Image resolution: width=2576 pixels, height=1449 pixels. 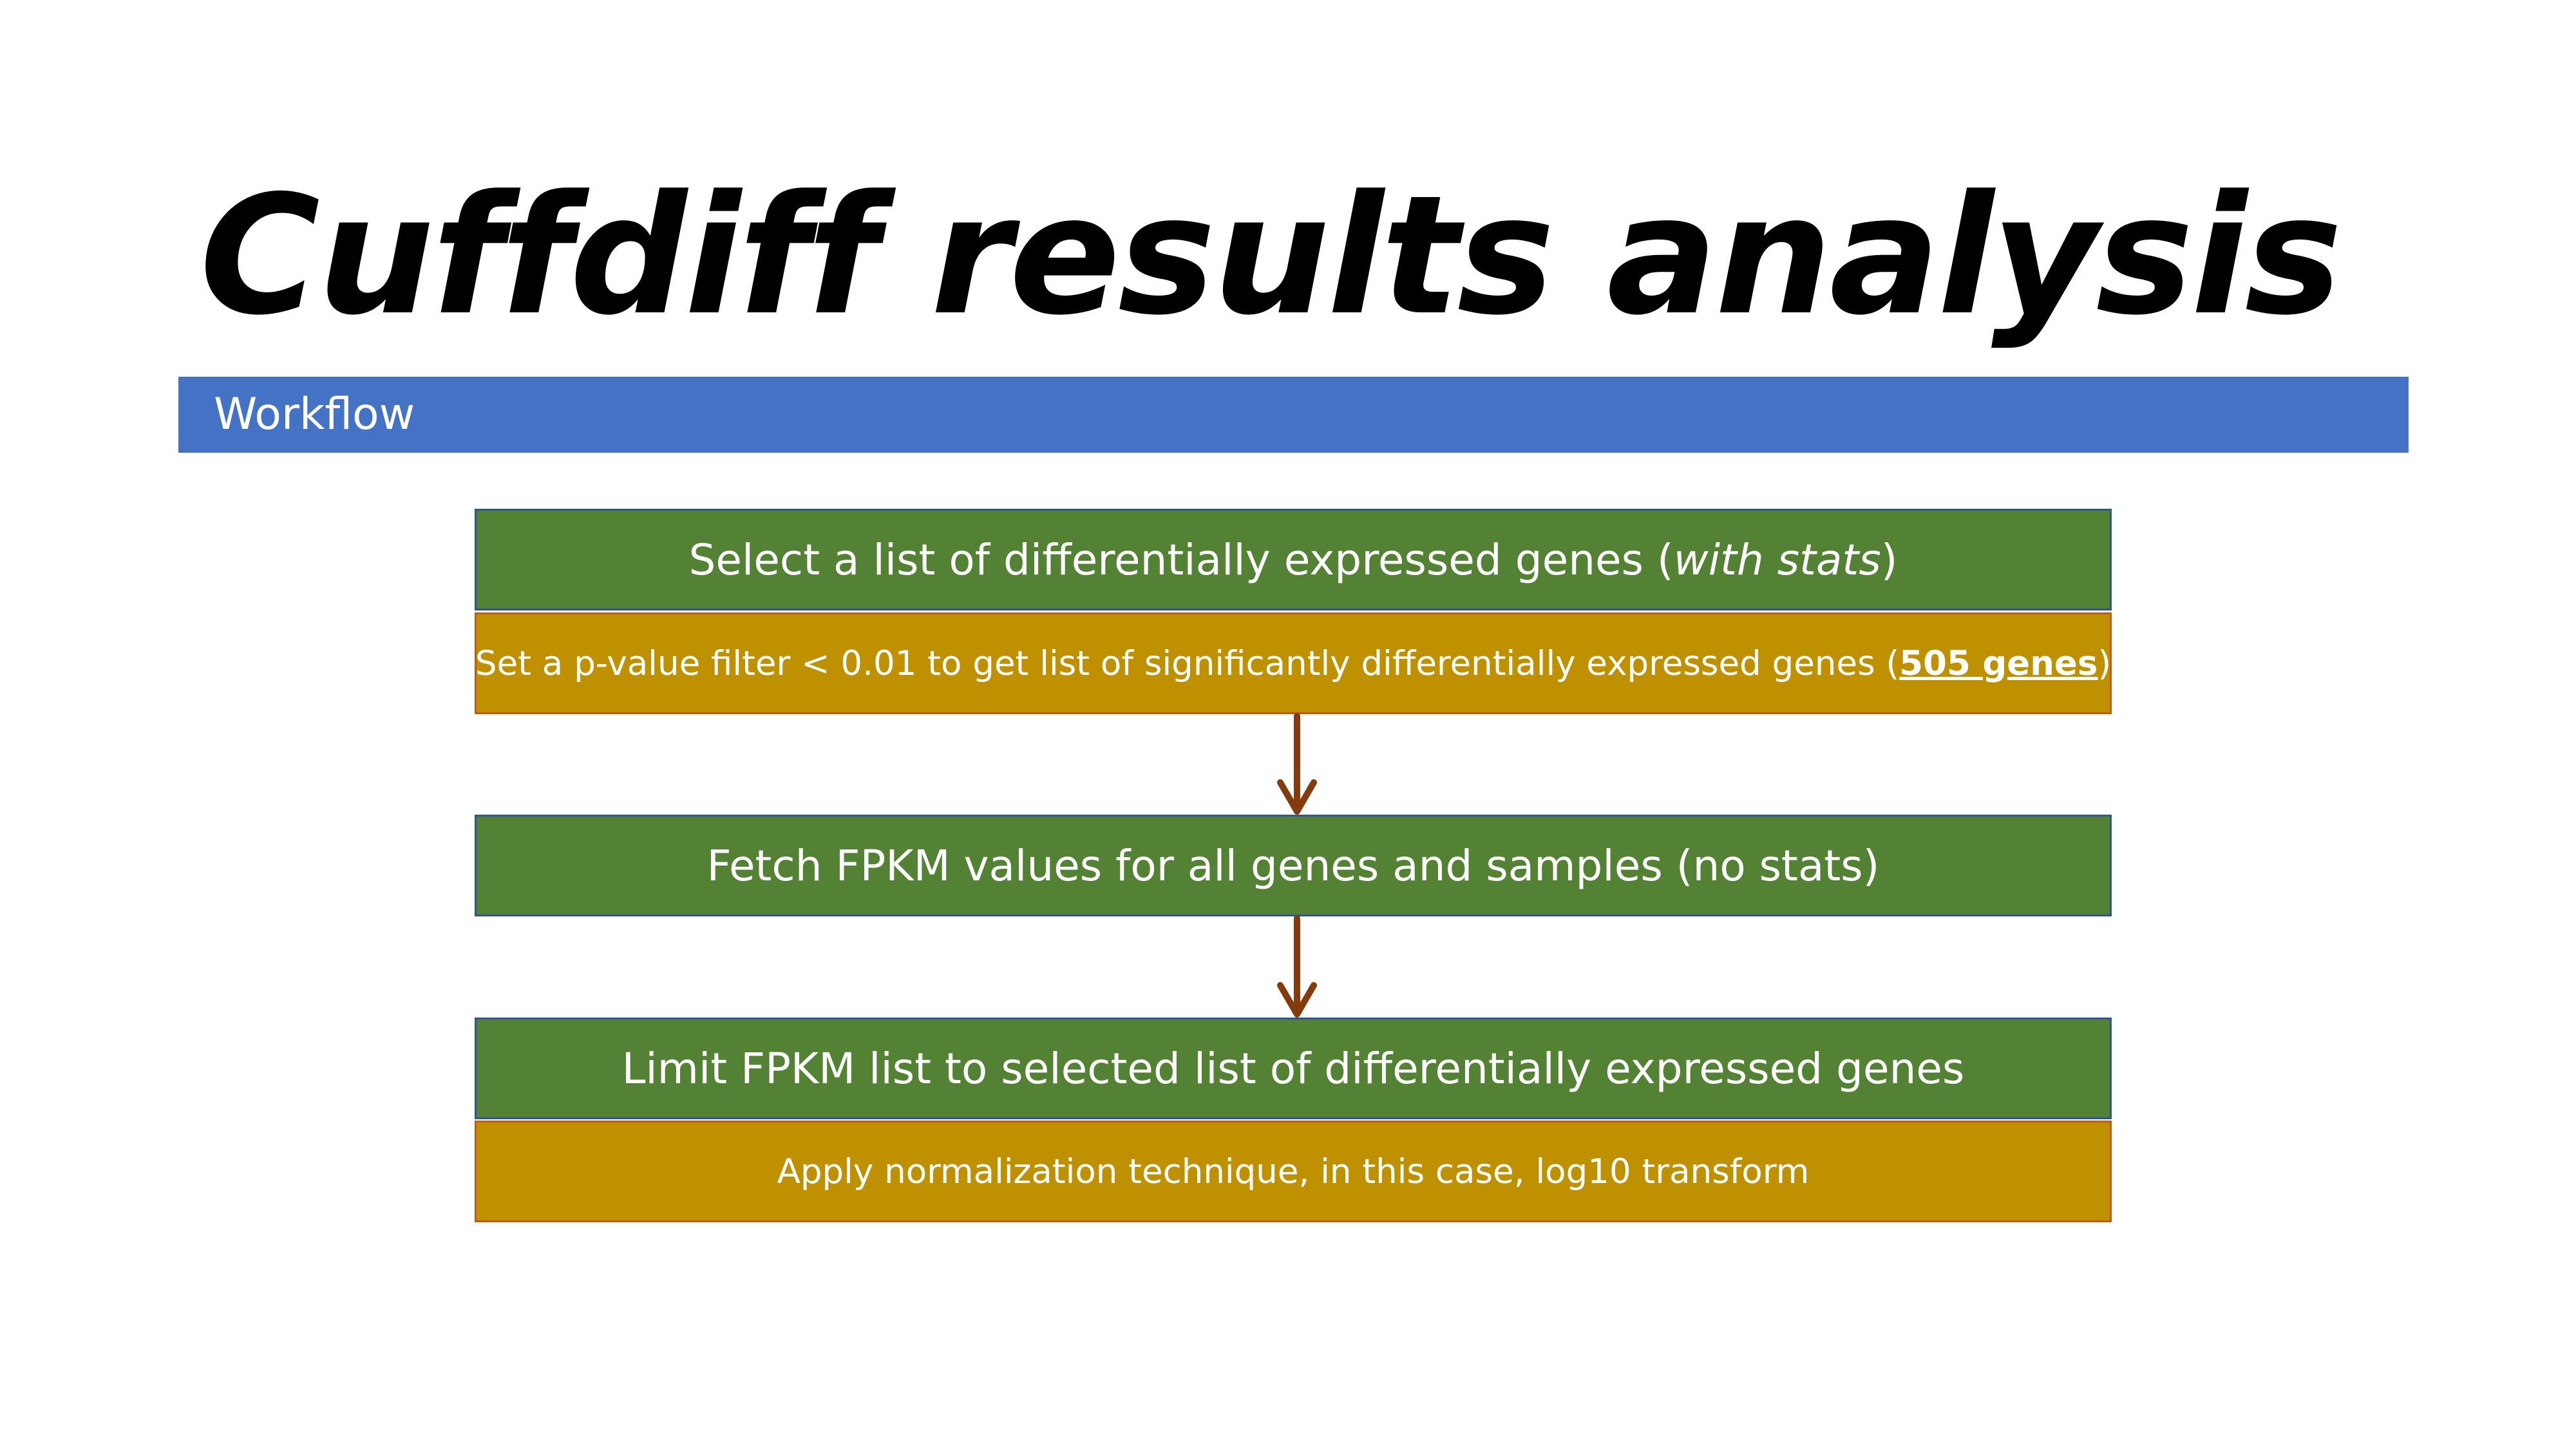 What do you see at coordinates (2105, 663) in the screenshot?
I see `pvalue-filter-text-end: )` at bounding box center [2105, 663].